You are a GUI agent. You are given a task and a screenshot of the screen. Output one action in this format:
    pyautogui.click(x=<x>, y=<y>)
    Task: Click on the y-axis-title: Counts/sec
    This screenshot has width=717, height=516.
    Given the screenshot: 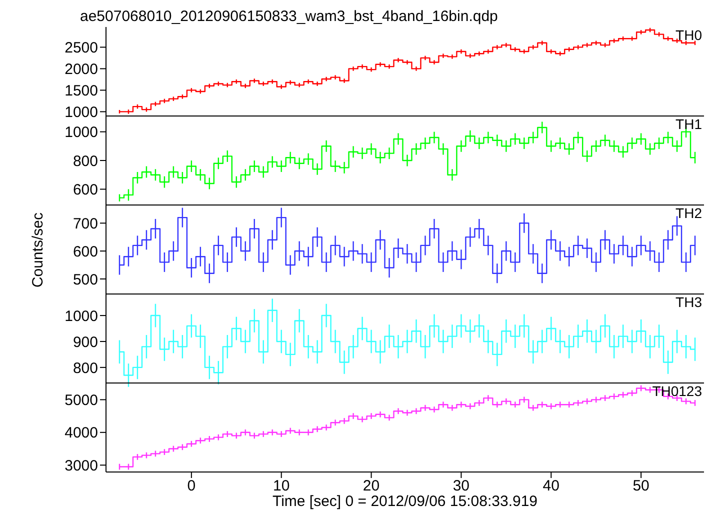 What is the action you would take?
    pyautogui.click(x=38, y=250)
    